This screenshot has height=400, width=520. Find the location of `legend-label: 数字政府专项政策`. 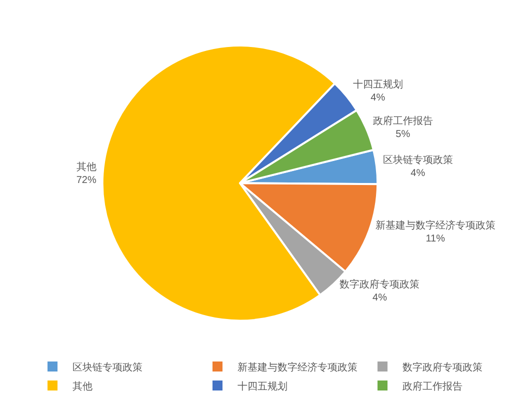

legend-label: 数字政府专项政策 is located at coordinates (442, 367).